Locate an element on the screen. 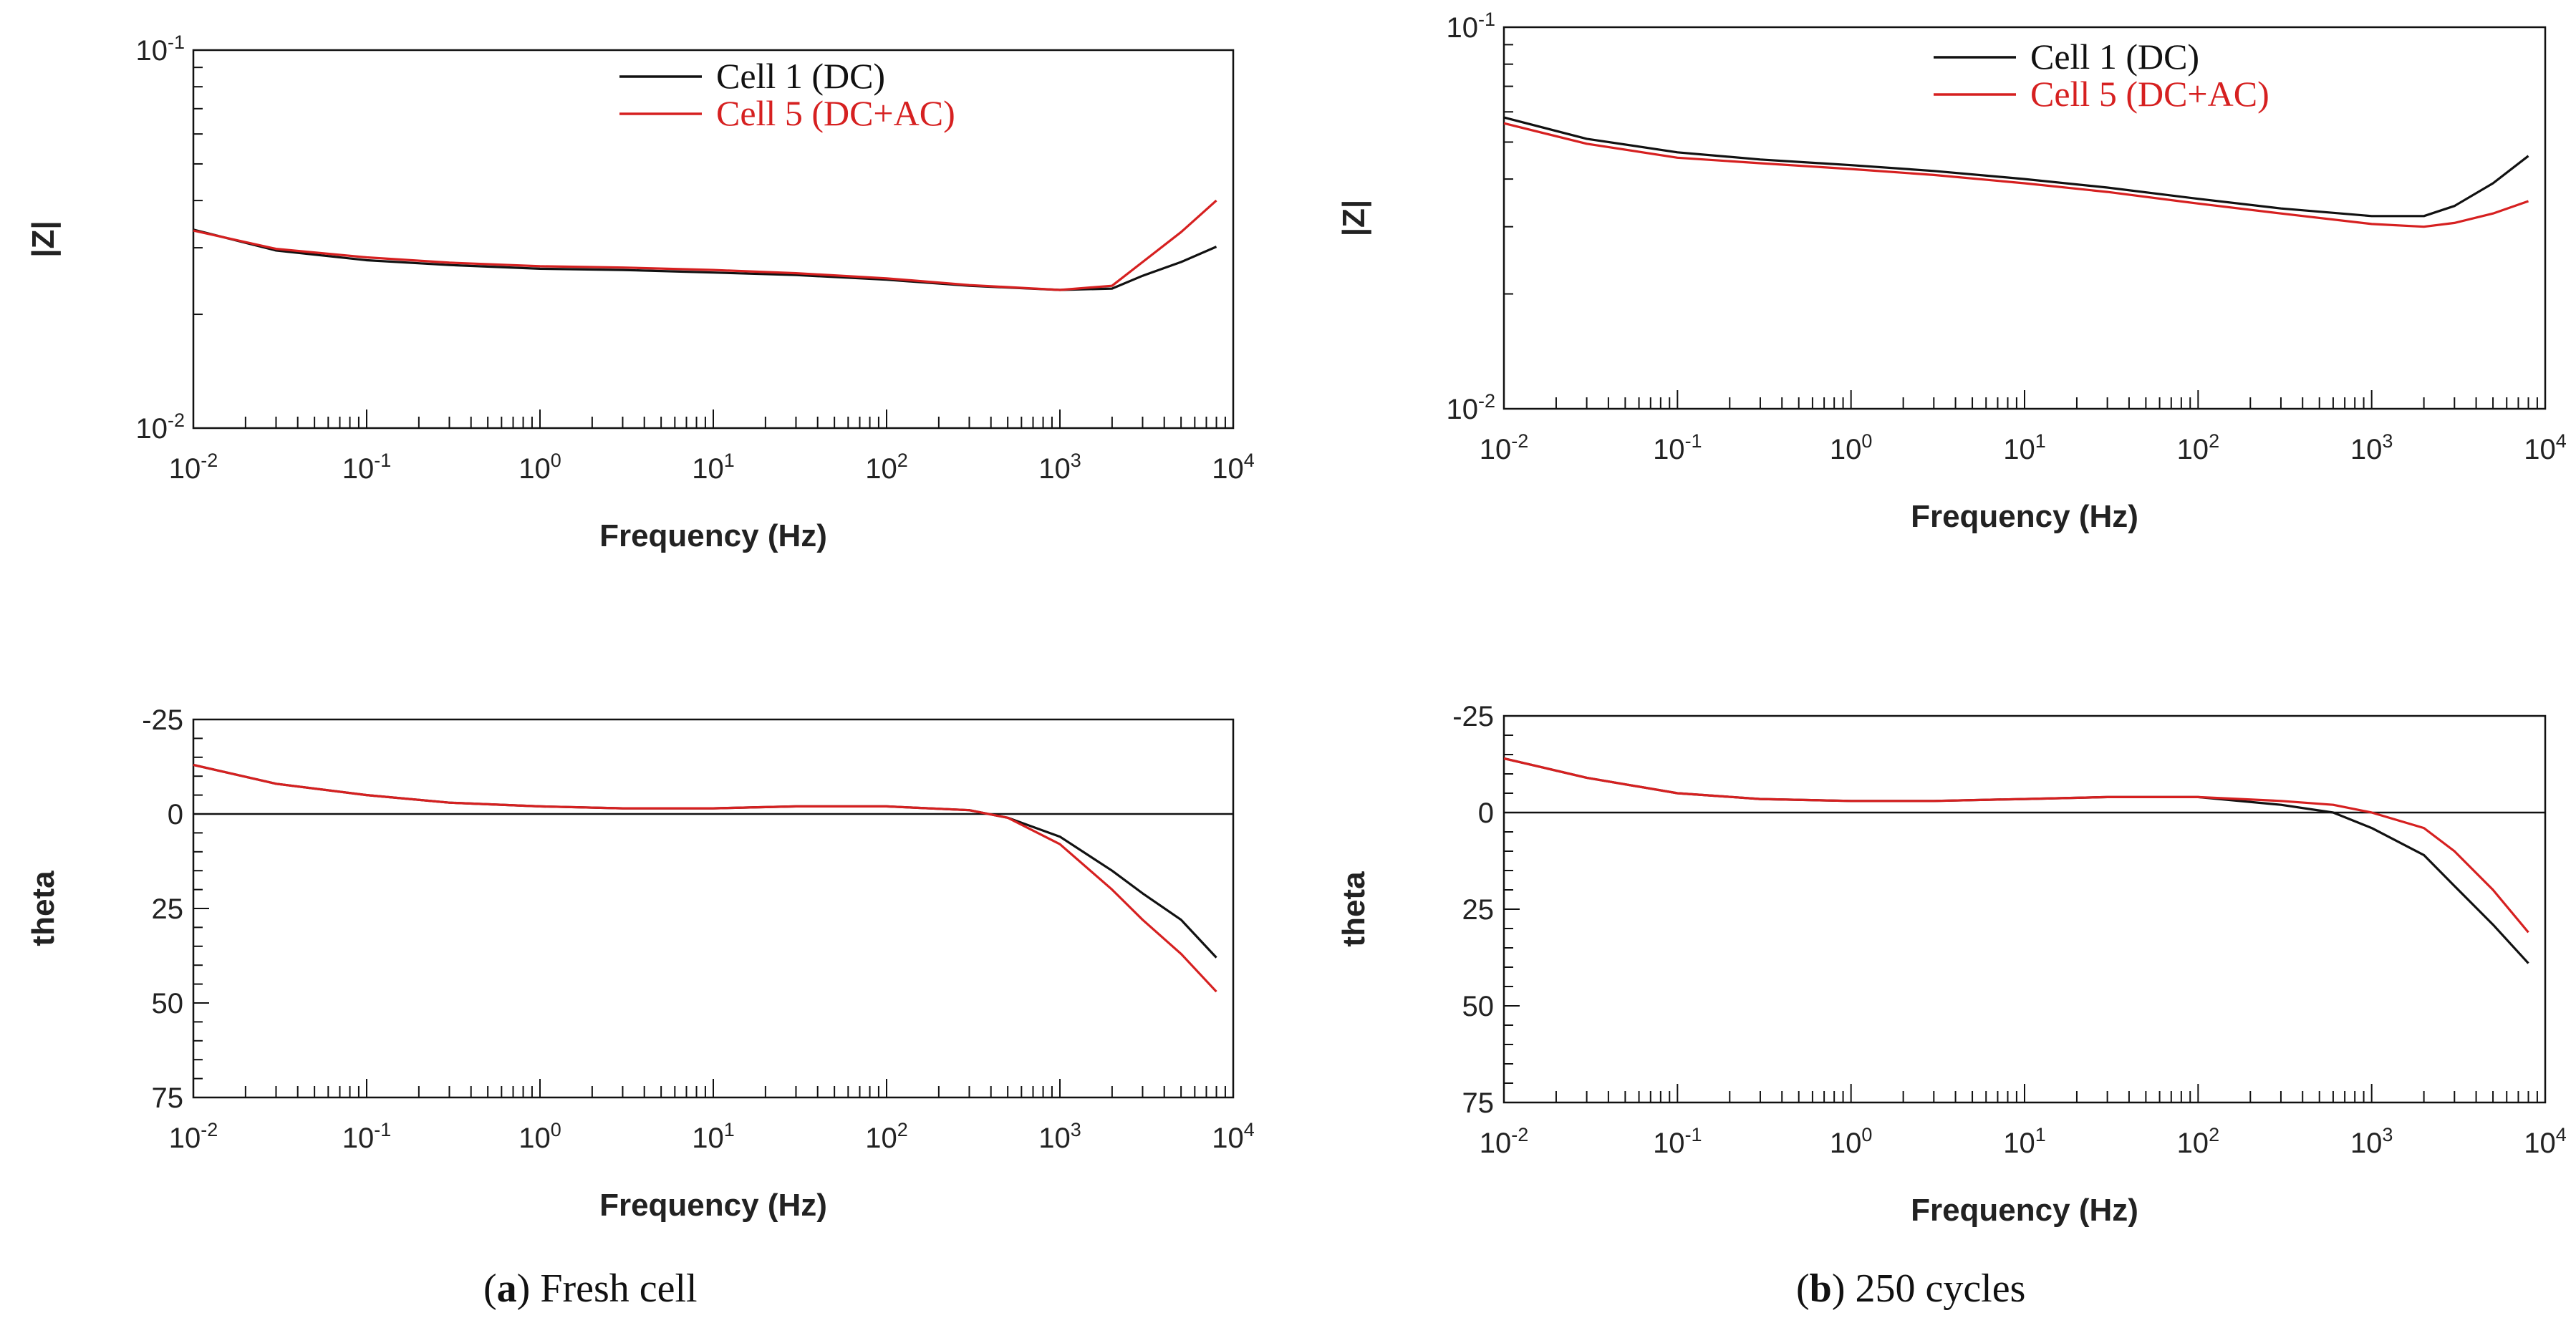 The height and width of the screenshot is (1333, 2576). caption-b: (b) 250 cycles is located at coordinates (1911, 1288).